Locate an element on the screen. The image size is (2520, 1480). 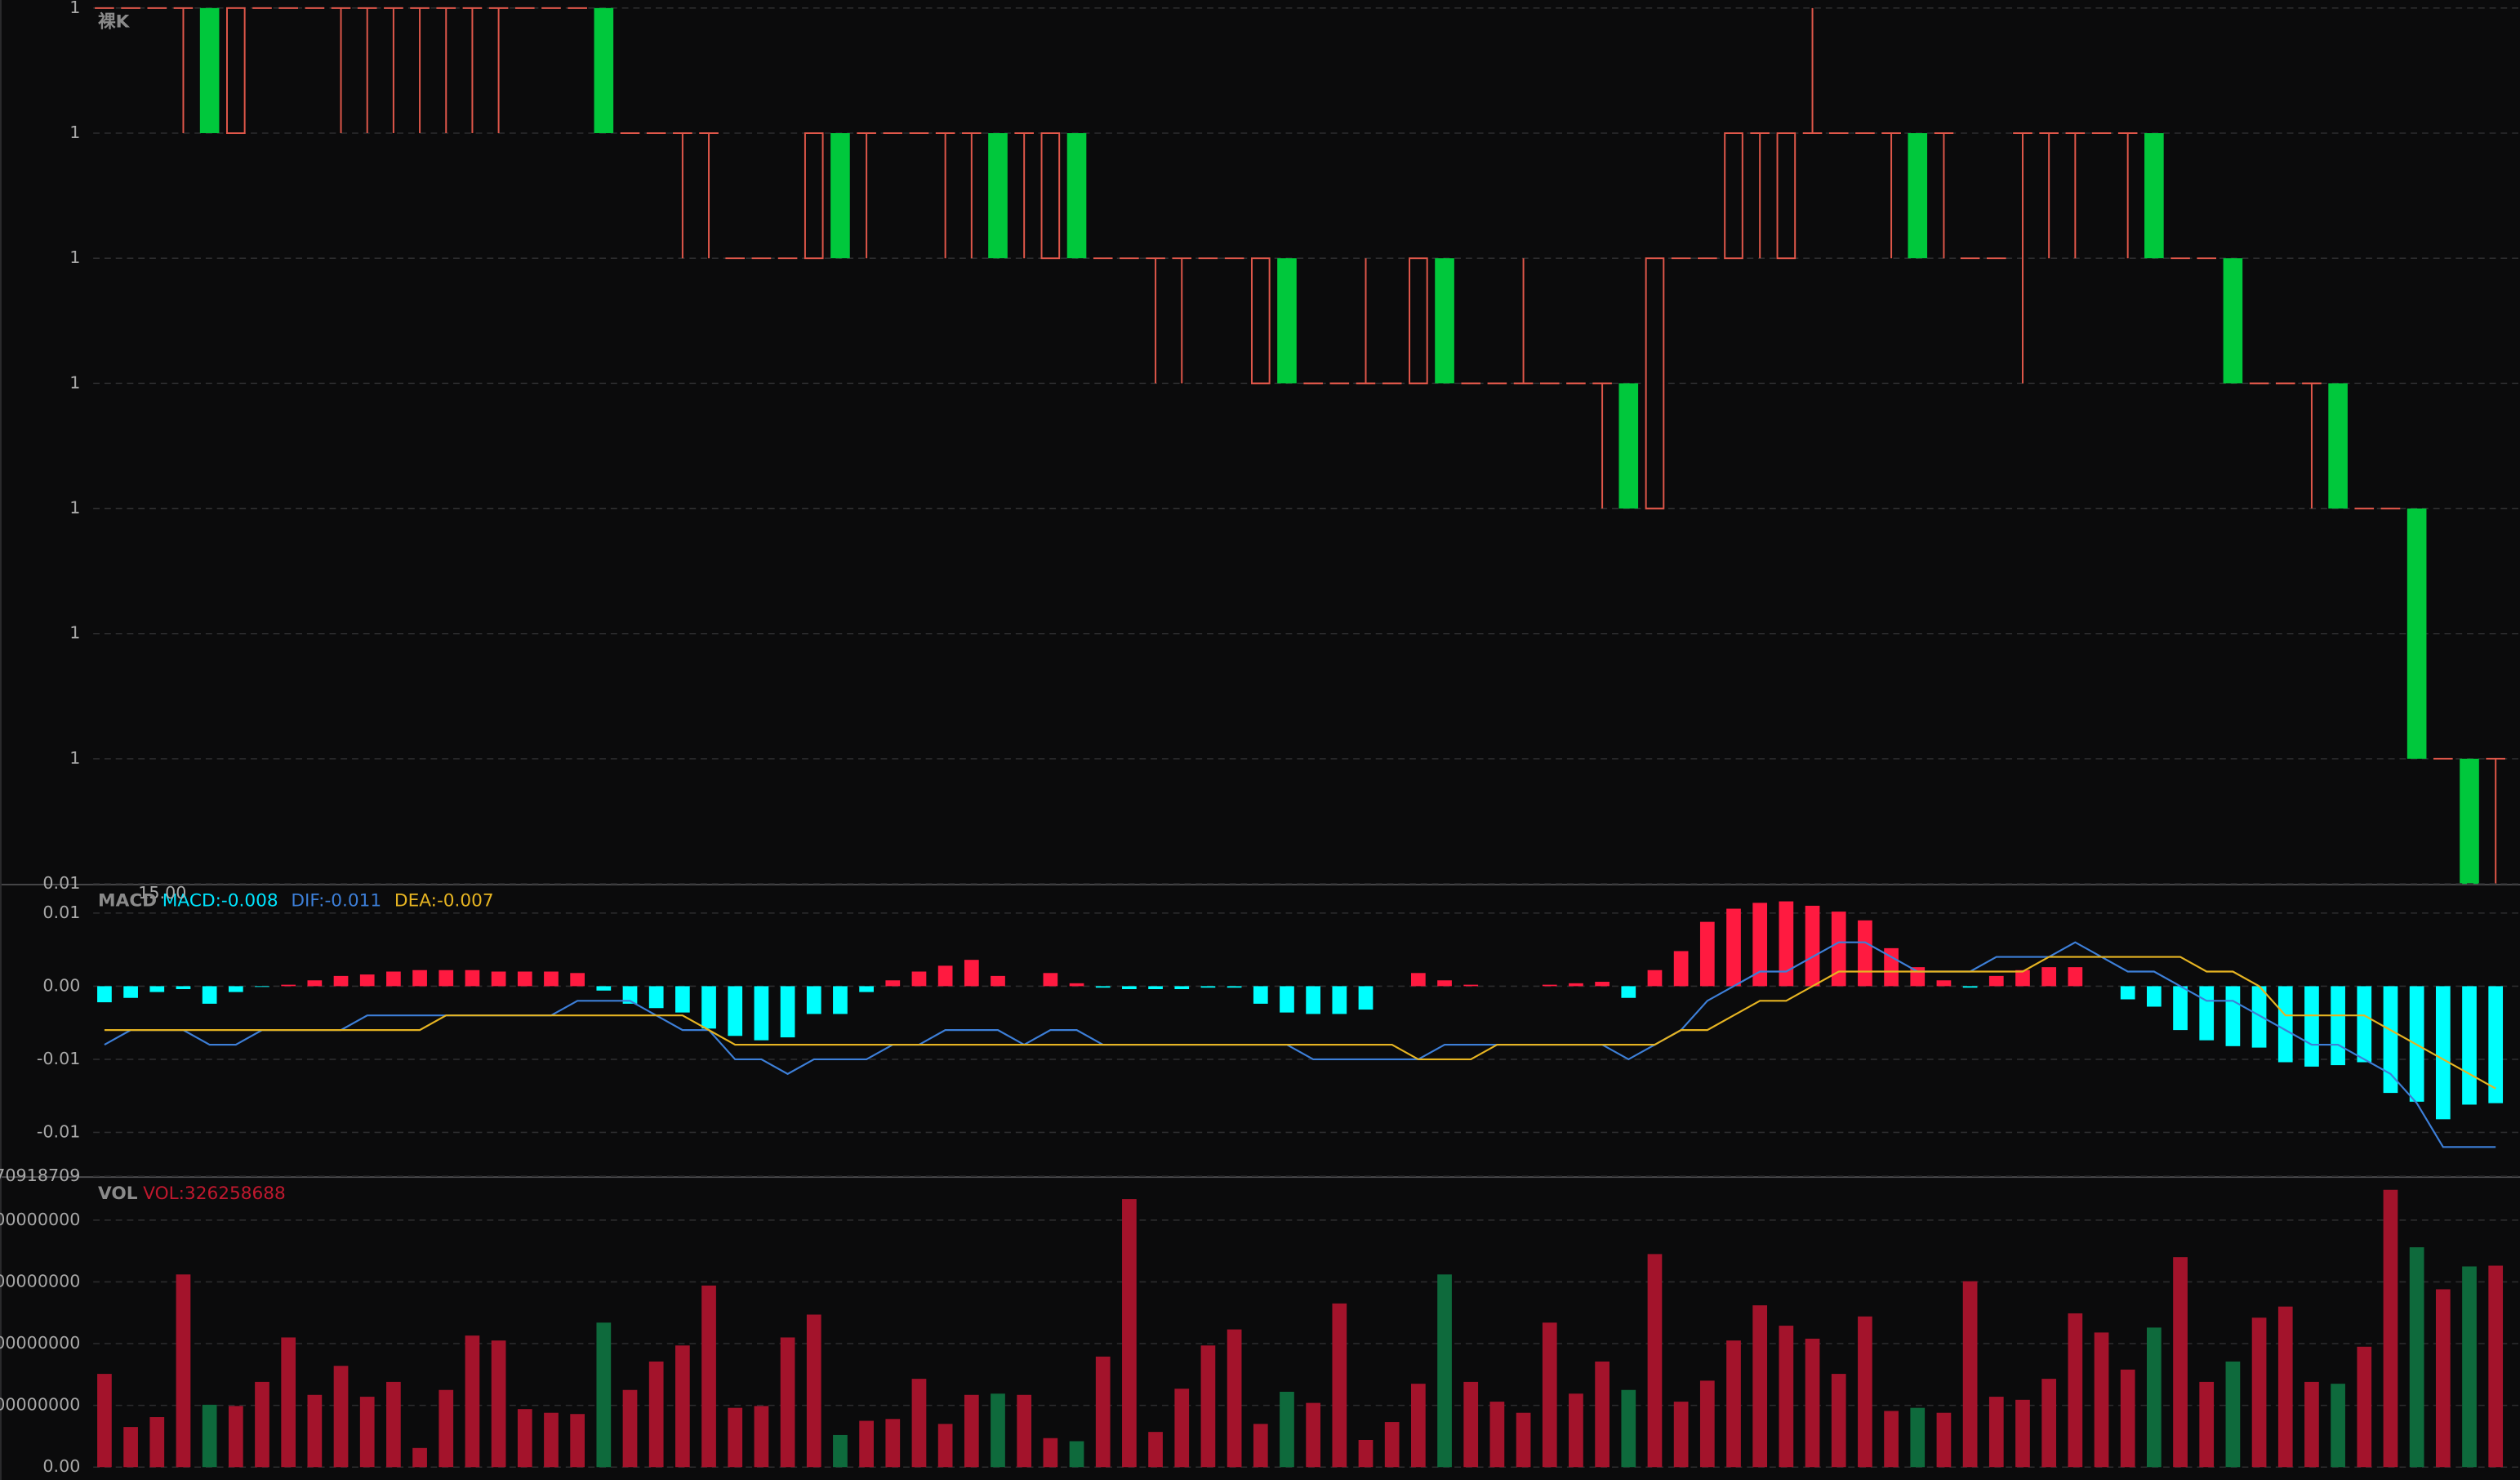
legend-entry: DIF:-0.011 is located at coordinates (336, 901).